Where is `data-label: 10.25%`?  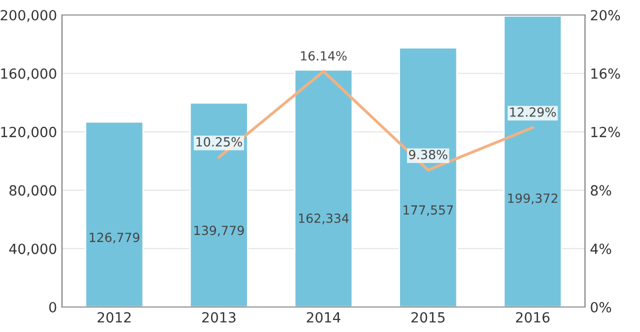 data-label: 10.25% is located at coordinates (219, 142).